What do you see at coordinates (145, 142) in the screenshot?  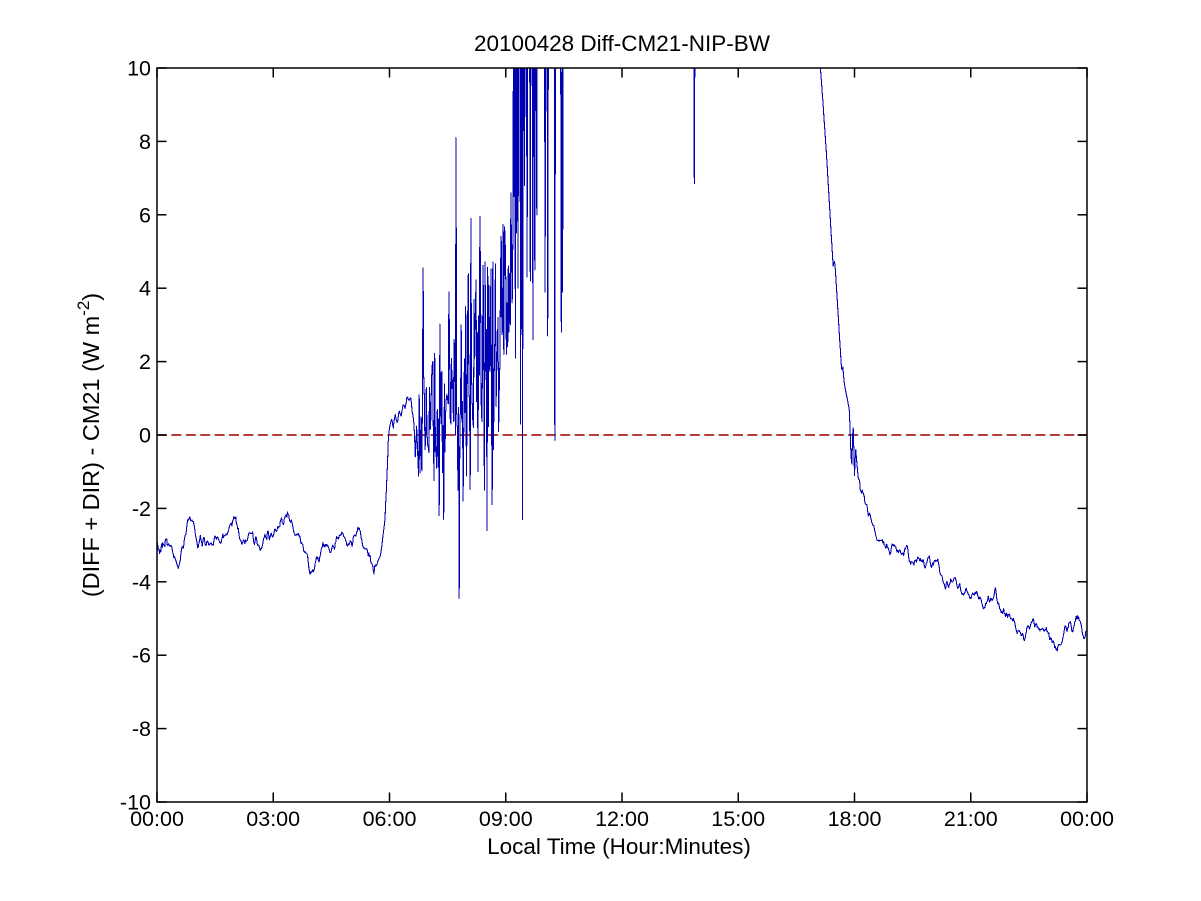 I see `svg-text: 8` at bounding box center [145, 142].